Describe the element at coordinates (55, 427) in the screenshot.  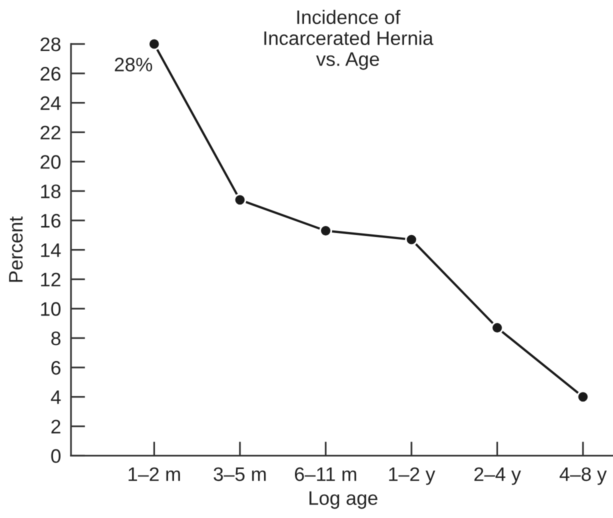
I see `y-tick-label: 2` at that location.